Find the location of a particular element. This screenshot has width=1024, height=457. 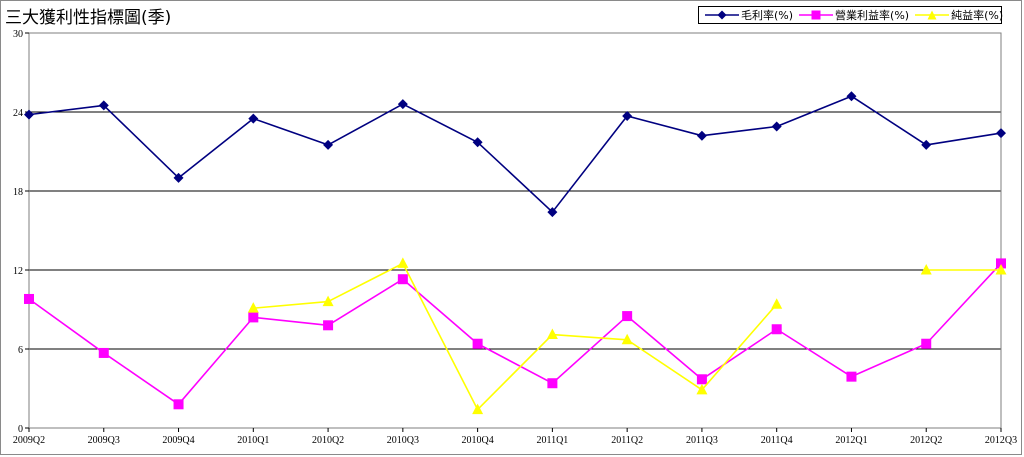

y-tick-label: 0 is located at coordinates (20, 429).